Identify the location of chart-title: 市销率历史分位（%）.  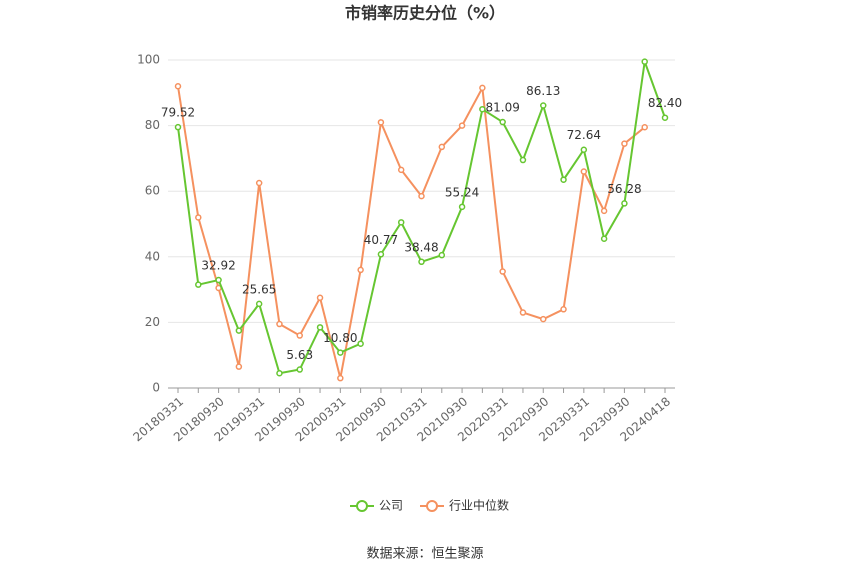
(425, 13).